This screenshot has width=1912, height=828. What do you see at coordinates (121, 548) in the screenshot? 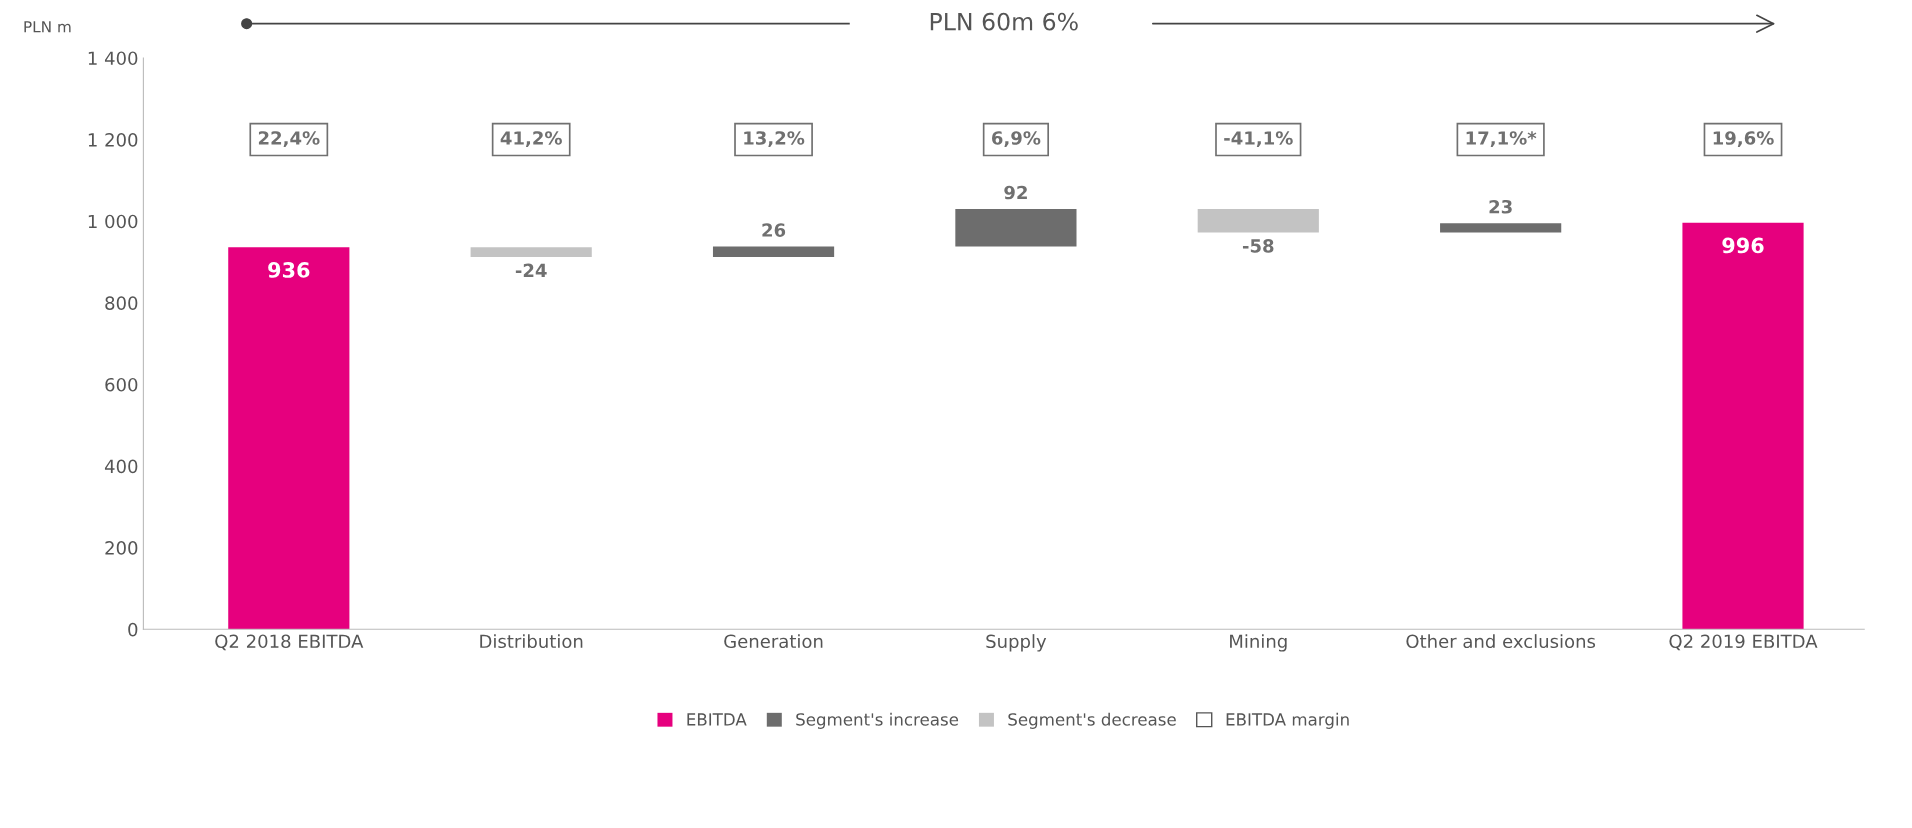
I see `y-tick-label: 200` at bounding box center [121, 548].